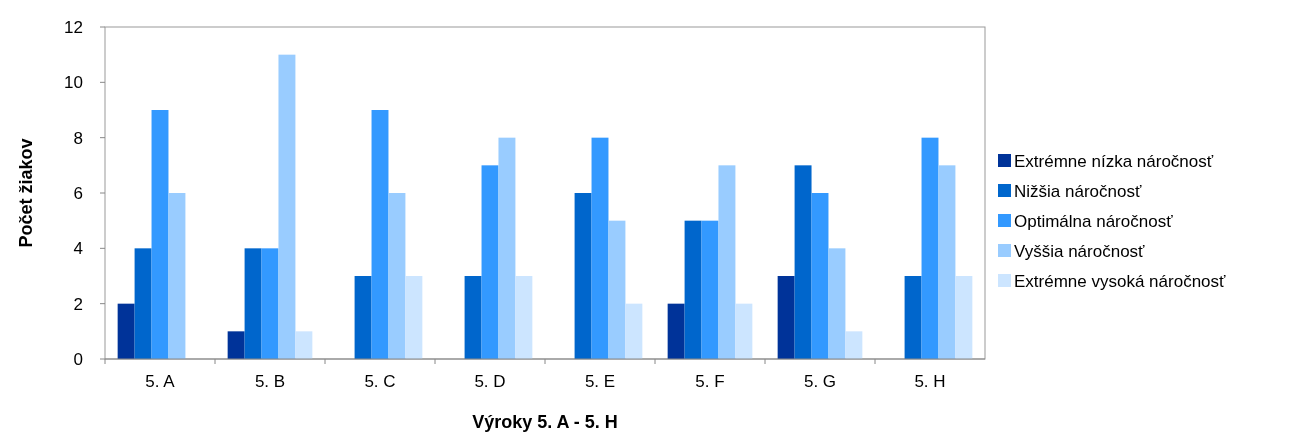  I want to click on legend-label: Nižšia náročnosť, so click(1078, 191).